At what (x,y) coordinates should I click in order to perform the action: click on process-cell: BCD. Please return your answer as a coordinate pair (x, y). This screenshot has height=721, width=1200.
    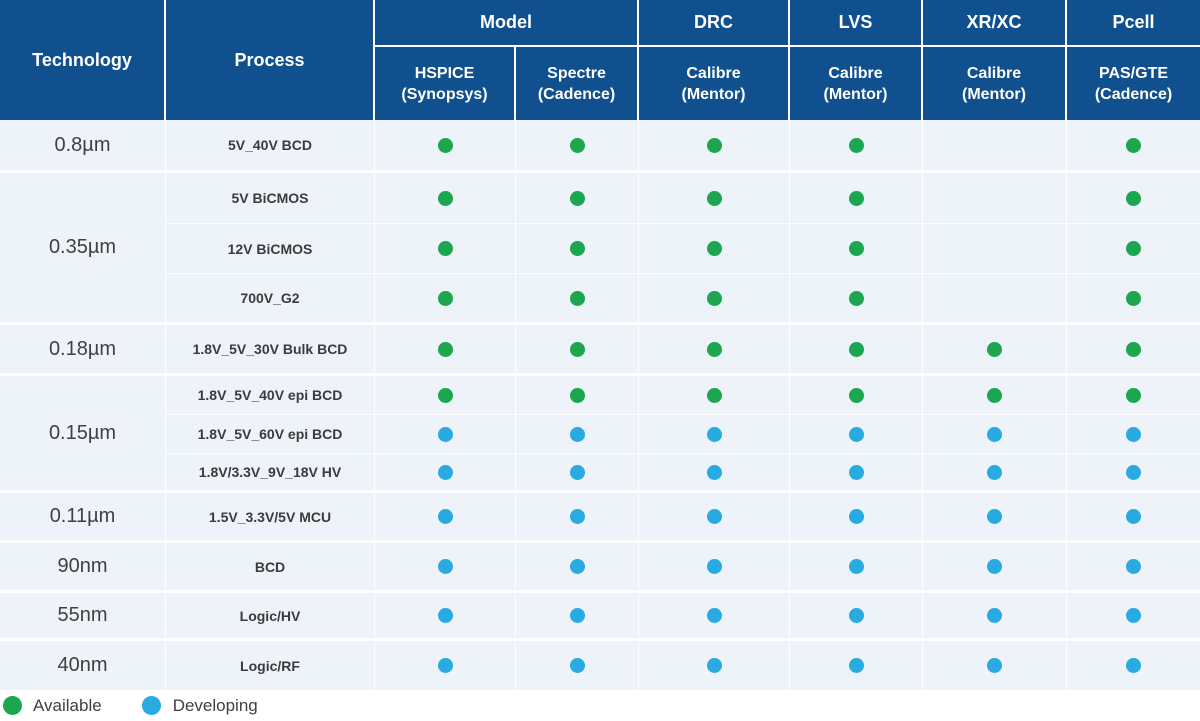
    Looking at the image, I should click on (270, 568).